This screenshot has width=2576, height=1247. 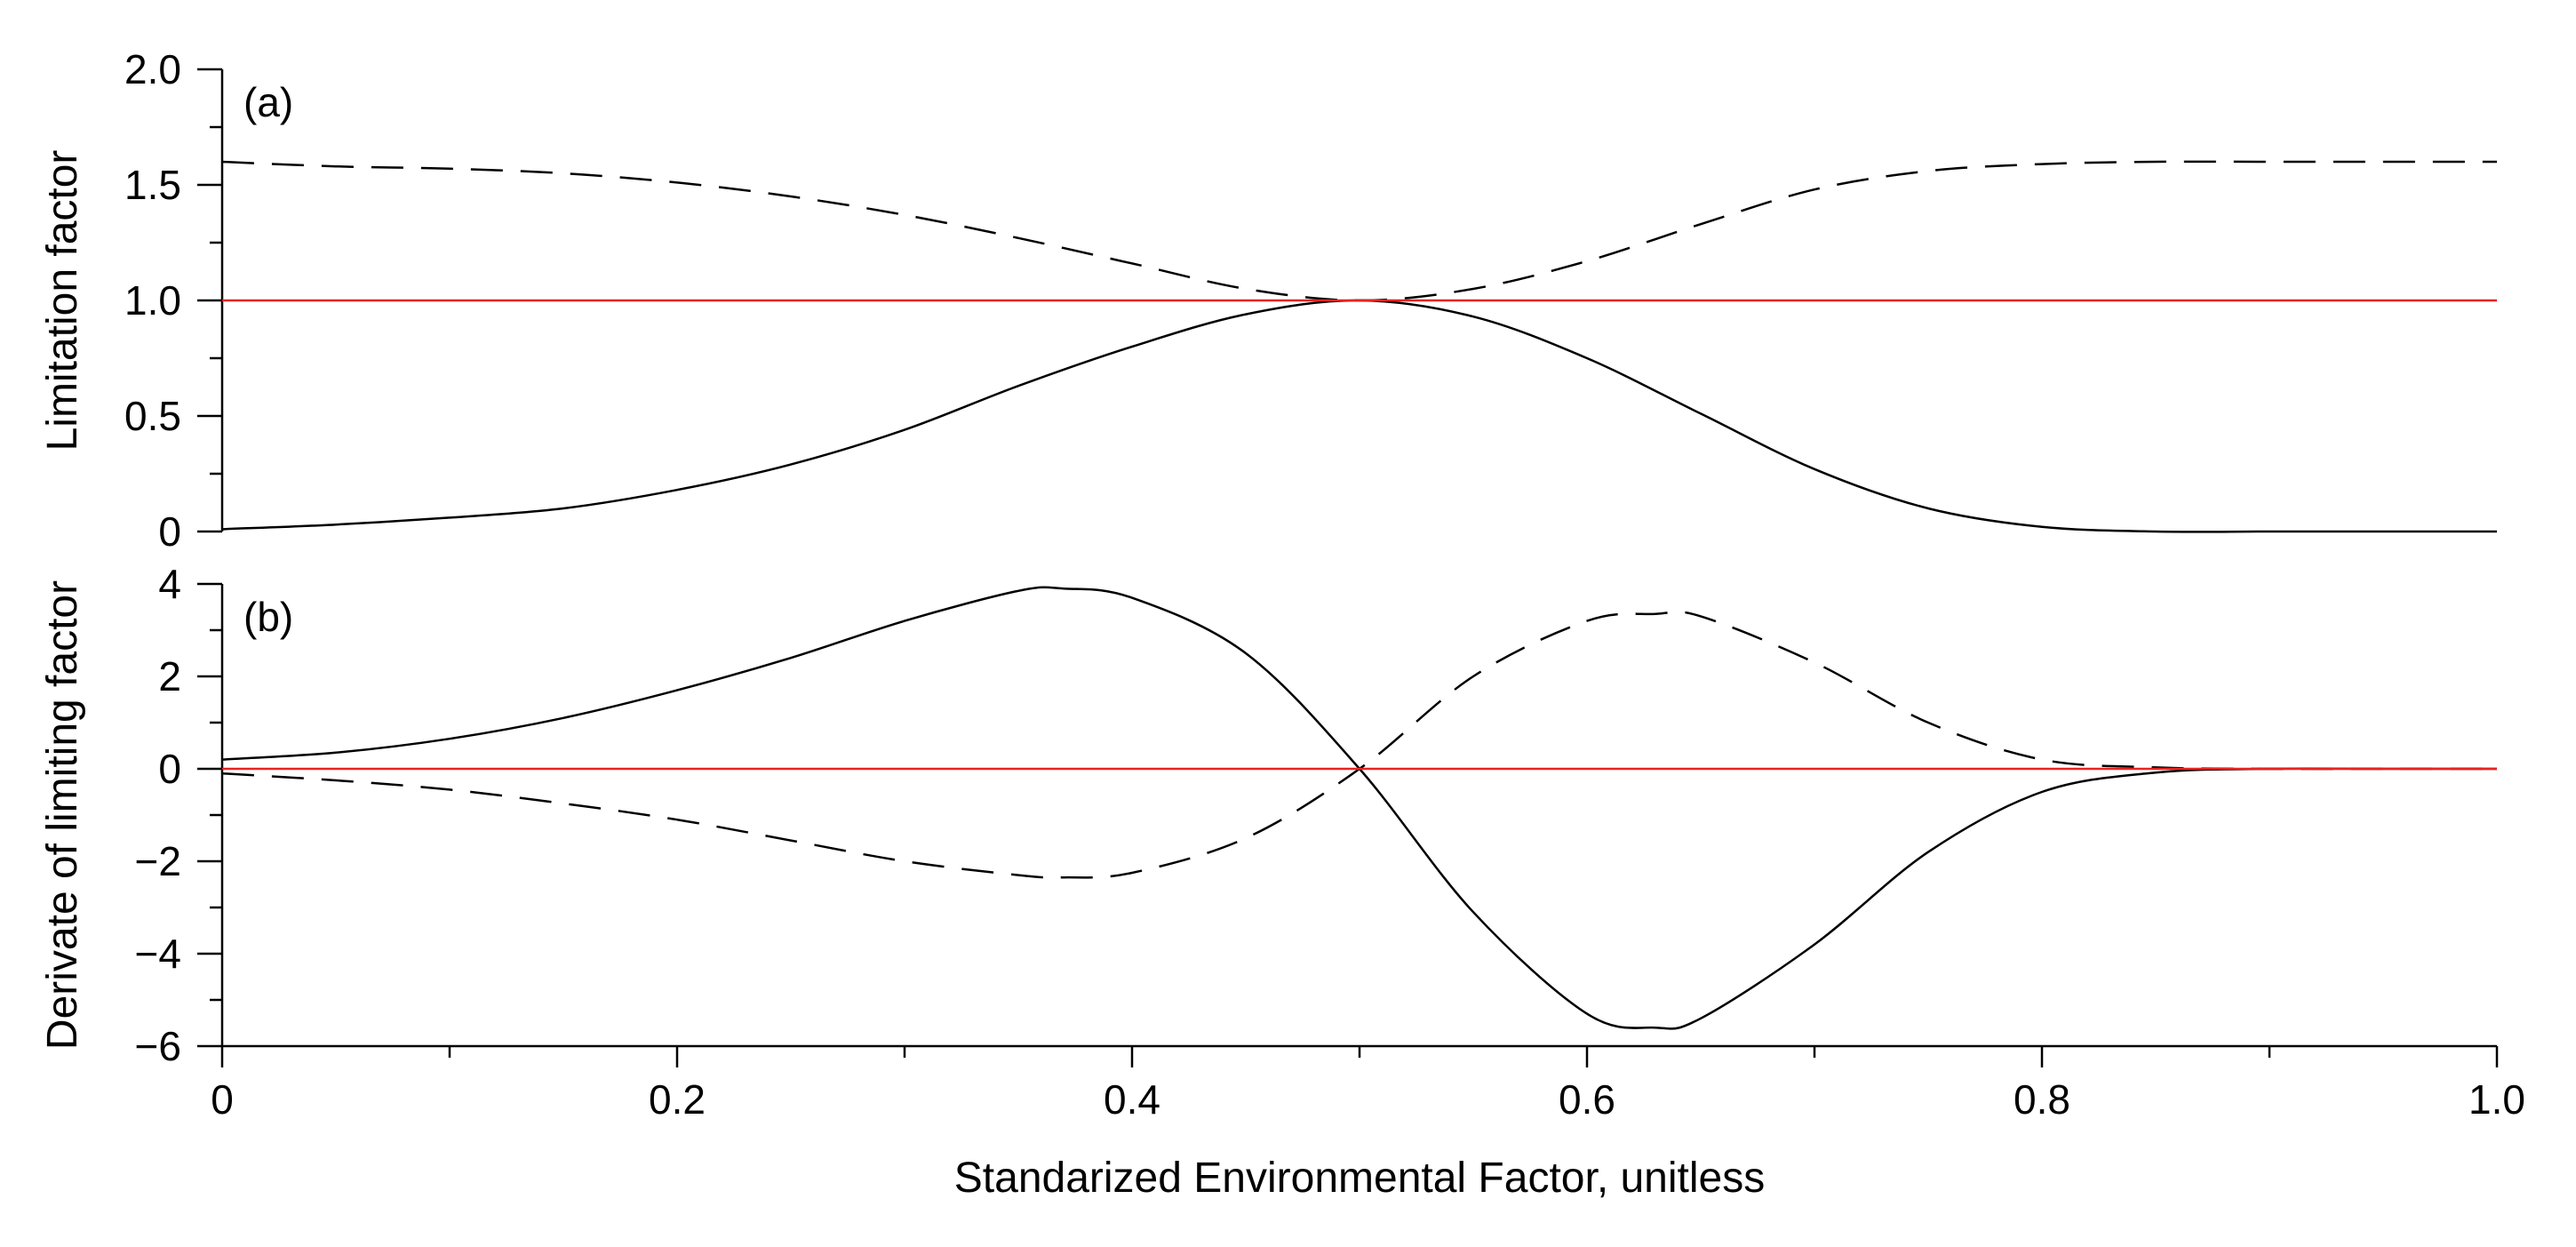 What do you see at coordinates (152, 69) in the screenshot?
I see `y-tick-label-a: 2.0` at bounding box center [152, 69].